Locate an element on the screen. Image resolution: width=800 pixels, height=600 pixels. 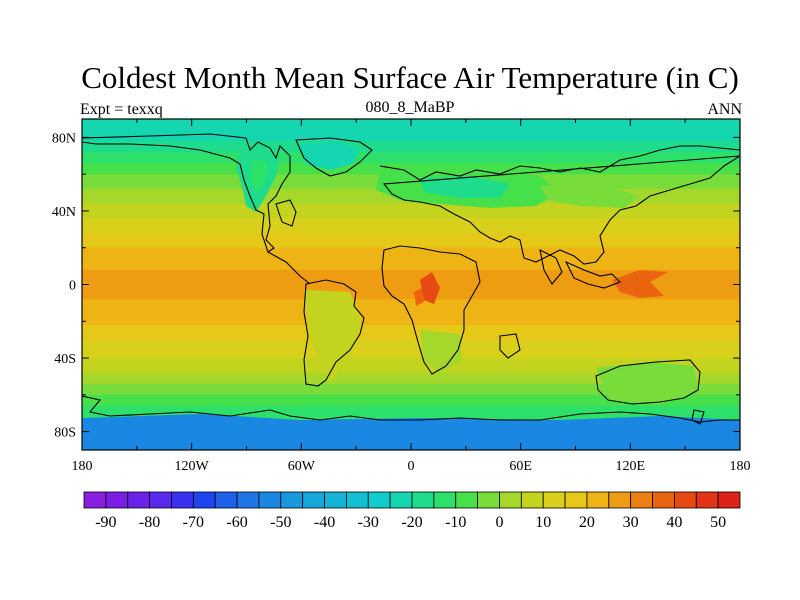
y-tick-label: 40N is located at coordinates (64, 212).